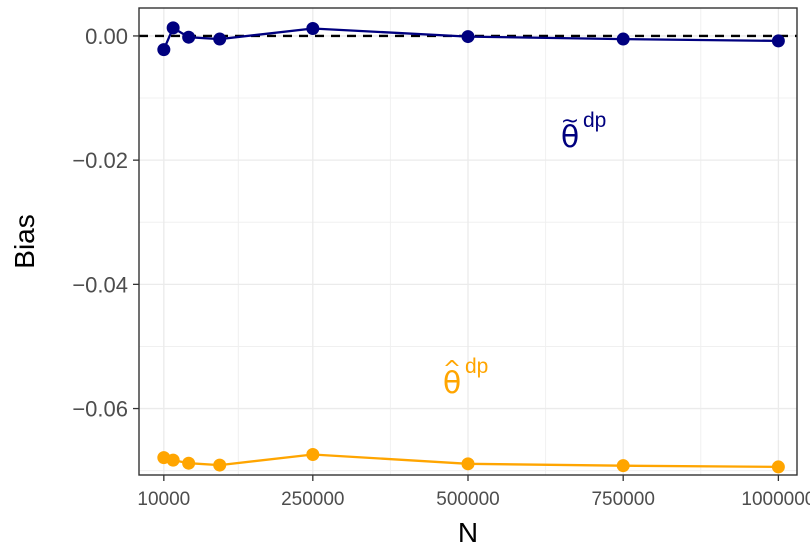  I want to click on series-label-accent: ~, so click(570, 121).